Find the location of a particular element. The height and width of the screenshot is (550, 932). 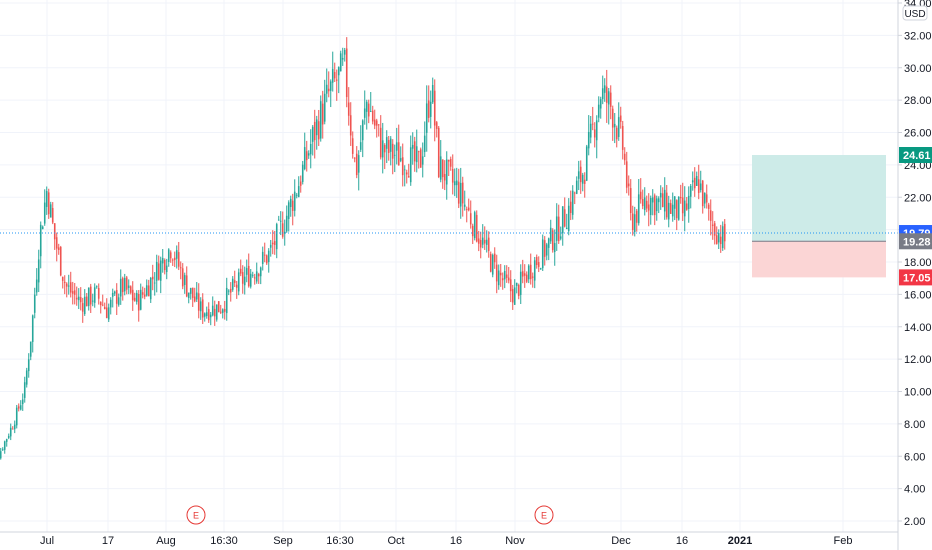

profit-zone is located at coordinates (819, 198).